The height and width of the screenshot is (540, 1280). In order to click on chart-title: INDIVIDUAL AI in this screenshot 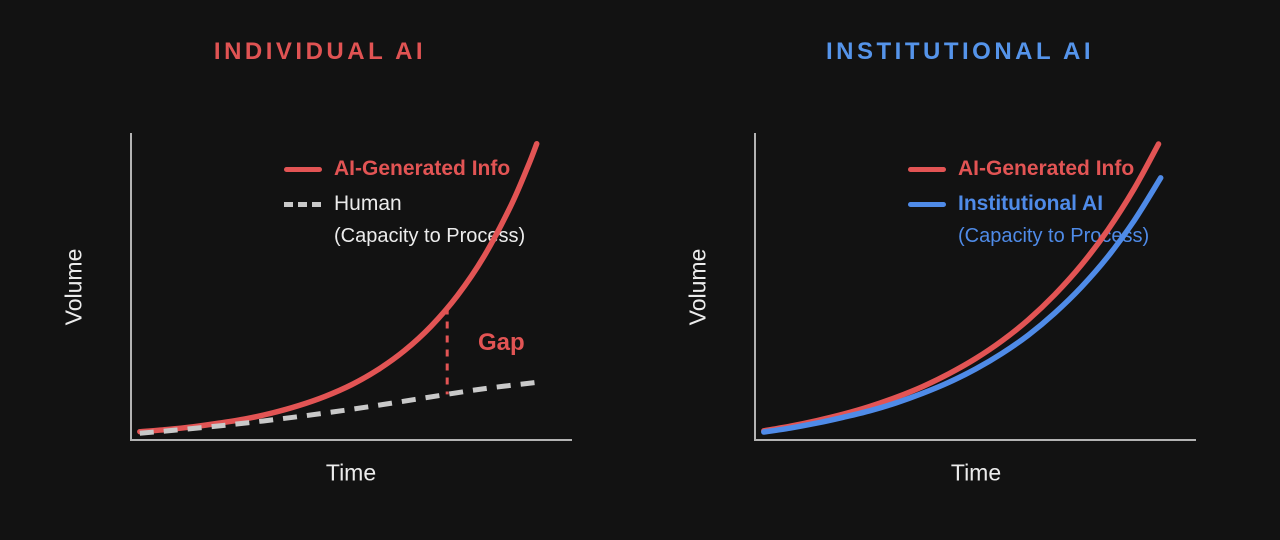, I will do `click(320, 51)`.